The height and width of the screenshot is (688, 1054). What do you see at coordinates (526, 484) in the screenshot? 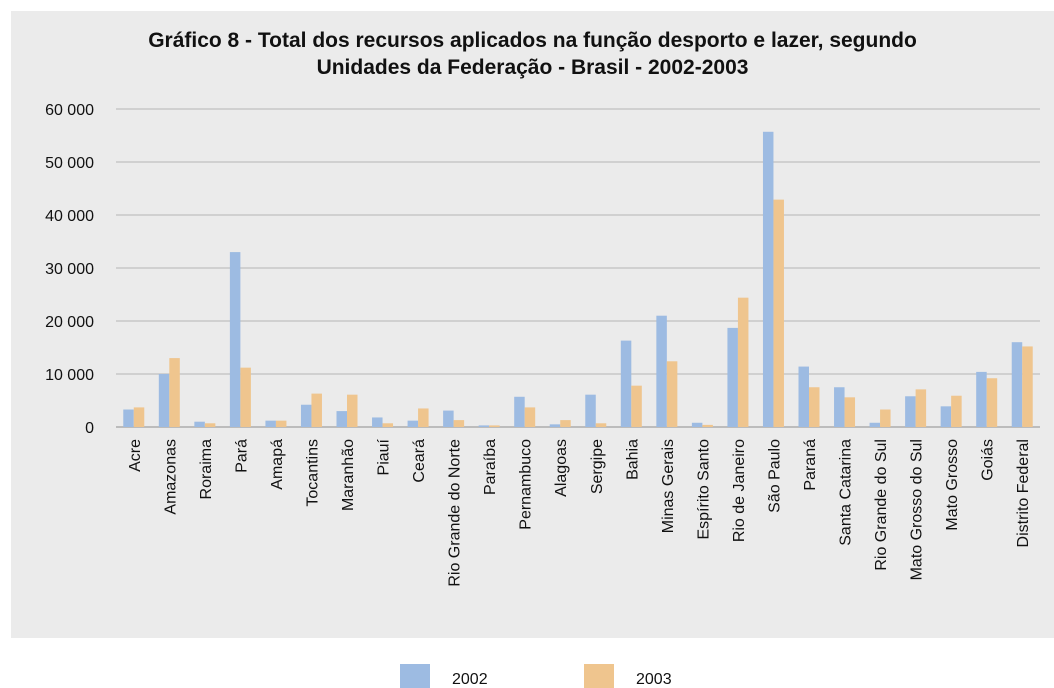
I see `x-tick-label: Pernambuco` at bounding box center [526, 484].